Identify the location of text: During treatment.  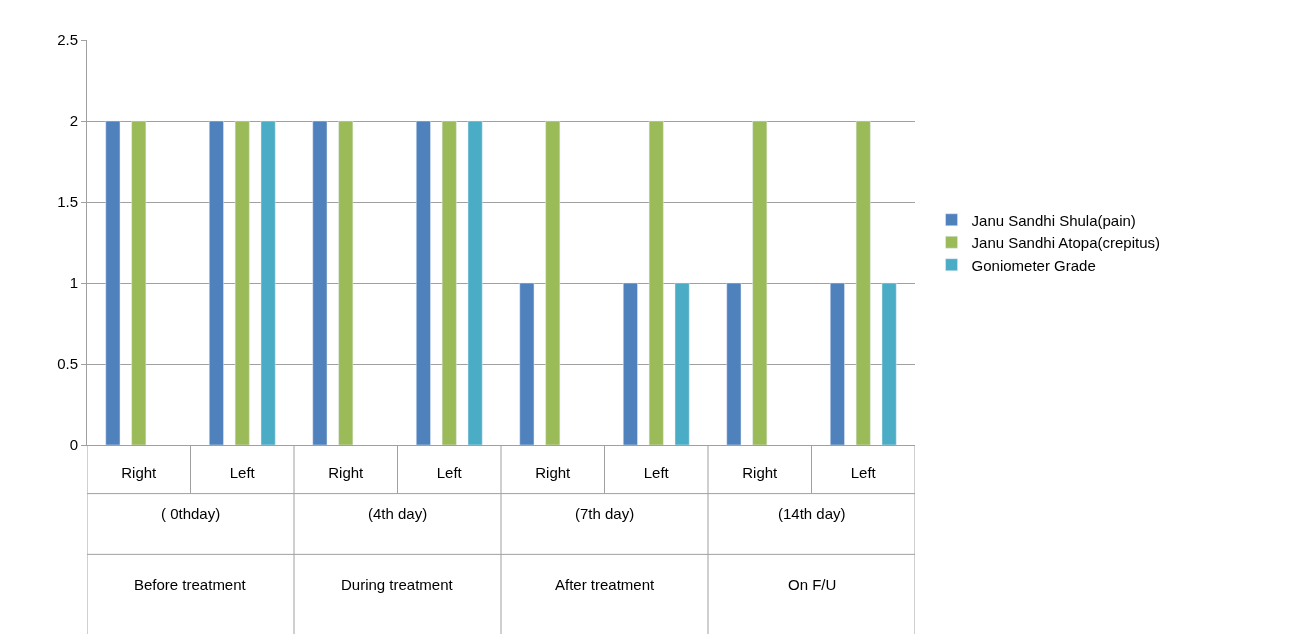
(397, 584).